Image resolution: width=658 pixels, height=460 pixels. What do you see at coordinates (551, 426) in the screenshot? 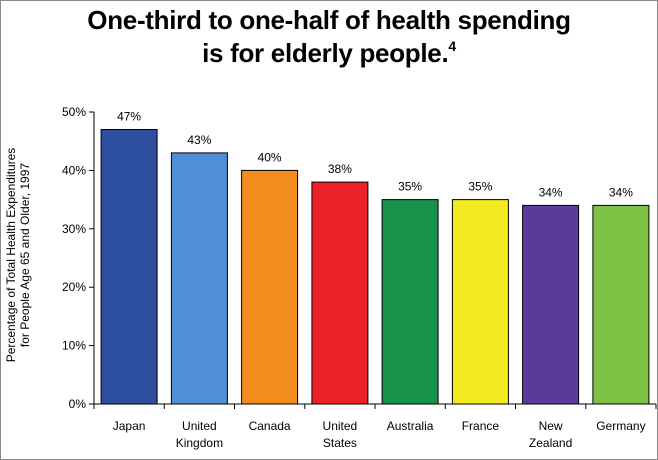
I see `x-tick-label-6-0: New` at bounding box center [551, 426].